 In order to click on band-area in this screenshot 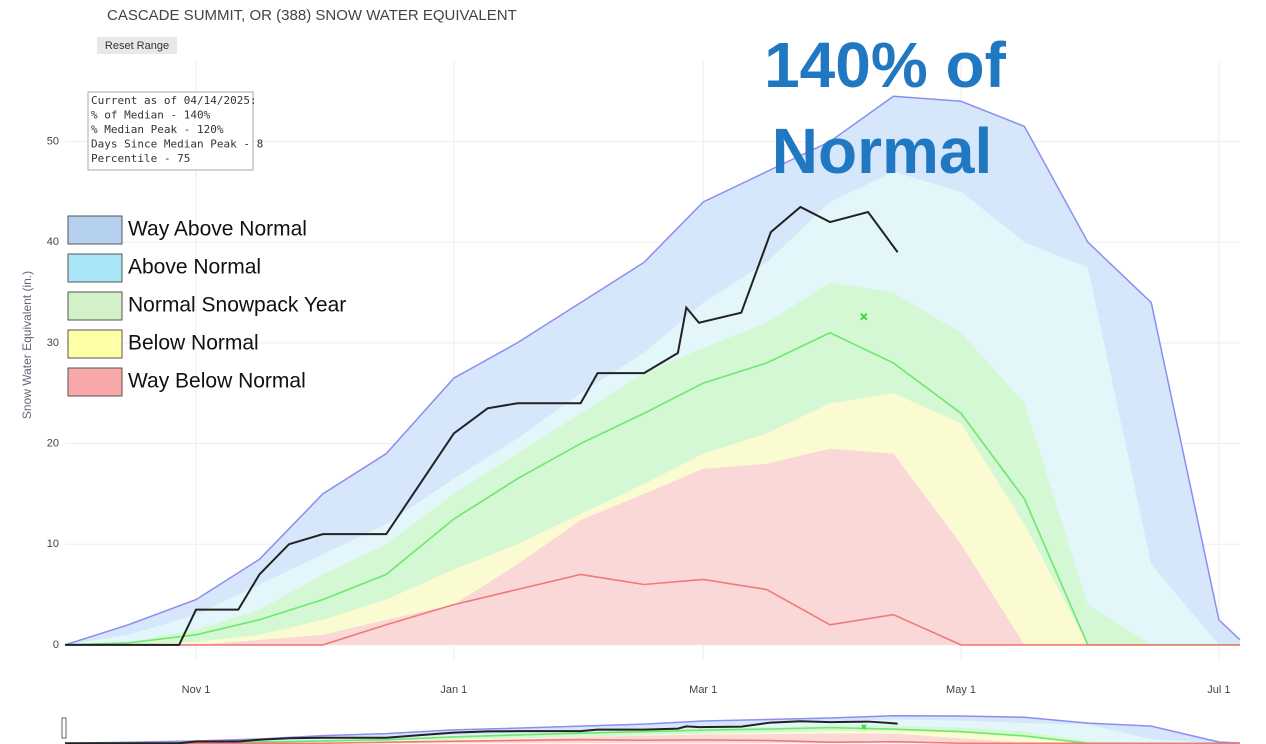, I will do `click(652, 738)`.